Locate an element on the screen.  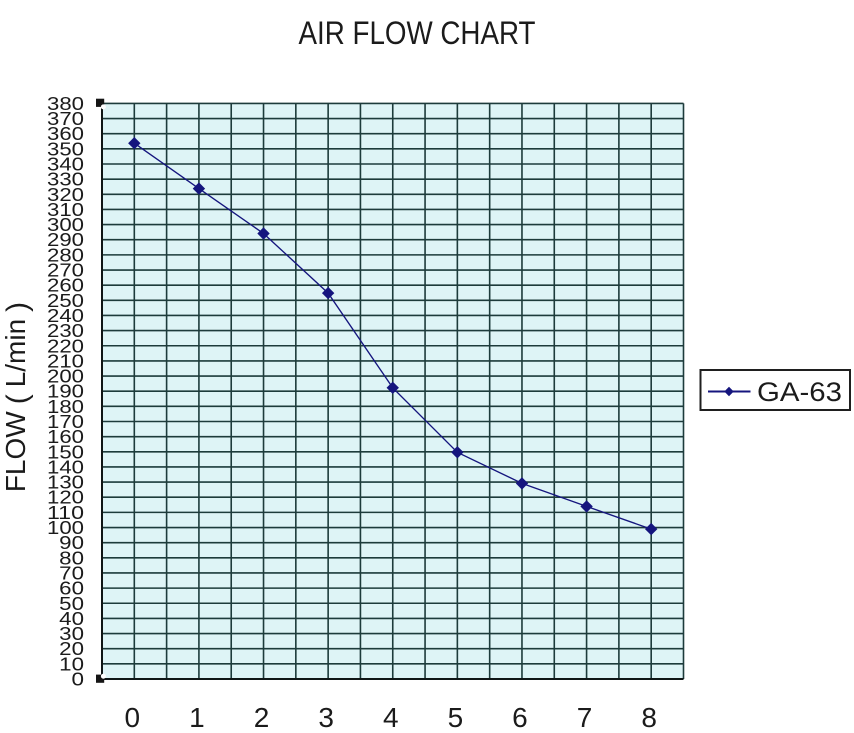
svg-text: 220 is located at coordinates (65, 346).